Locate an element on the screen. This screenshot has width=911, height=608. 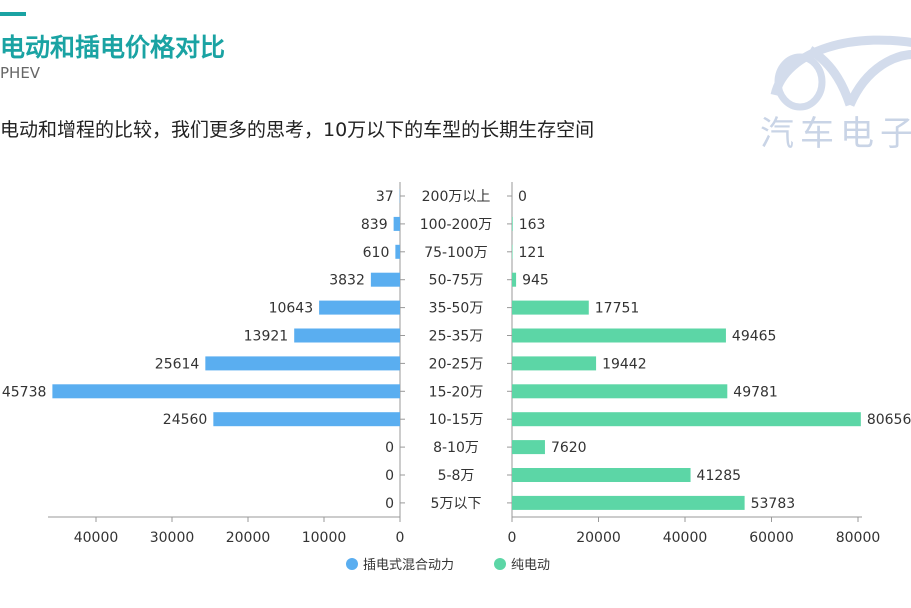
legend-label-phev: 插电式混合动力 is located at coordinates (408, 565).